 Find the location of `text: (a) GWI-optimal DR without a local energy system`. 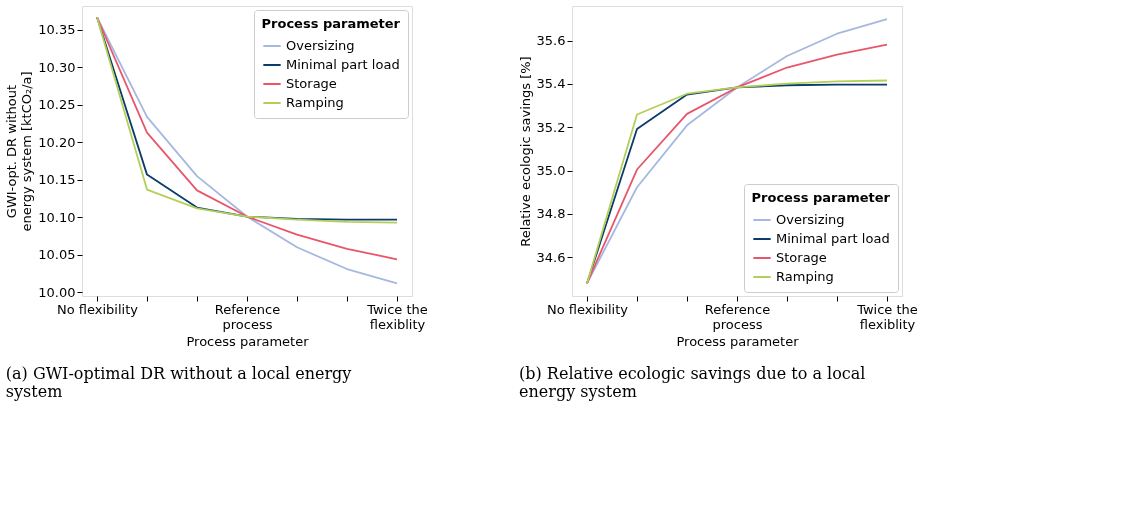

text: (a) GWI-optimal DR without a local energy system is located at coordinates (178, 382).